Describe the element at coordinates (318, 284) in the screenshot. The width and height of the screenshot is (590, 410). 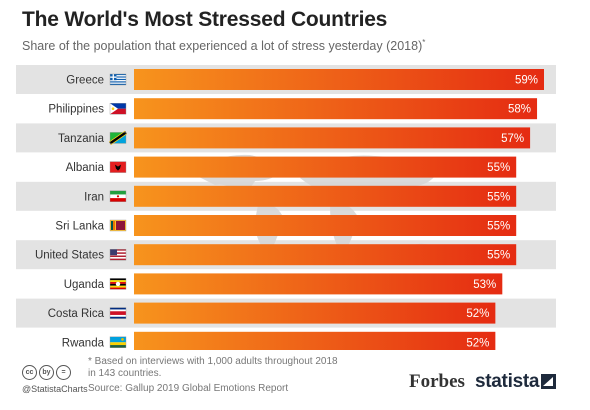
I see `bar-uganda` at that location.